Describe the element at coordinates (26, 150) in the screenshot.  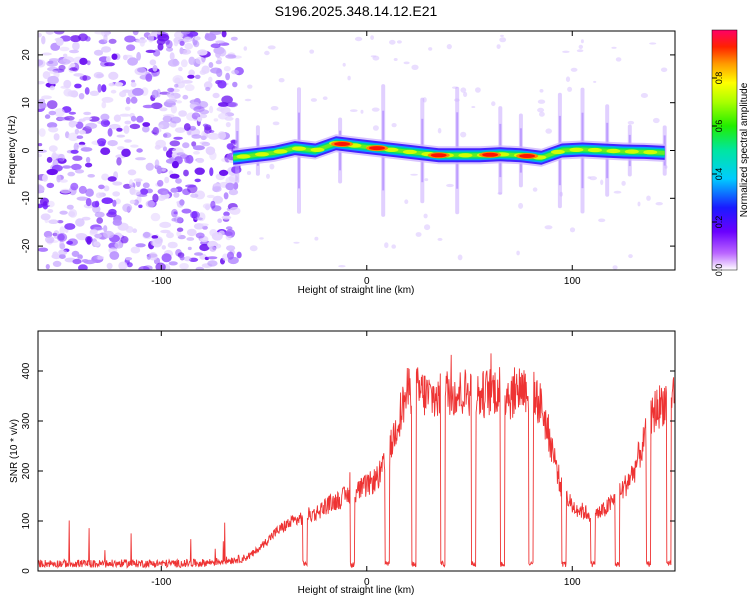
I see `y-tick-label: 0` at that location.